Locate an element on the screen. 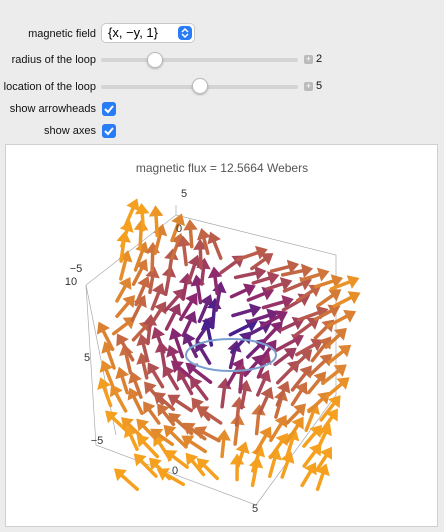  slider-value: 5 is located at coordinates (319, 86).